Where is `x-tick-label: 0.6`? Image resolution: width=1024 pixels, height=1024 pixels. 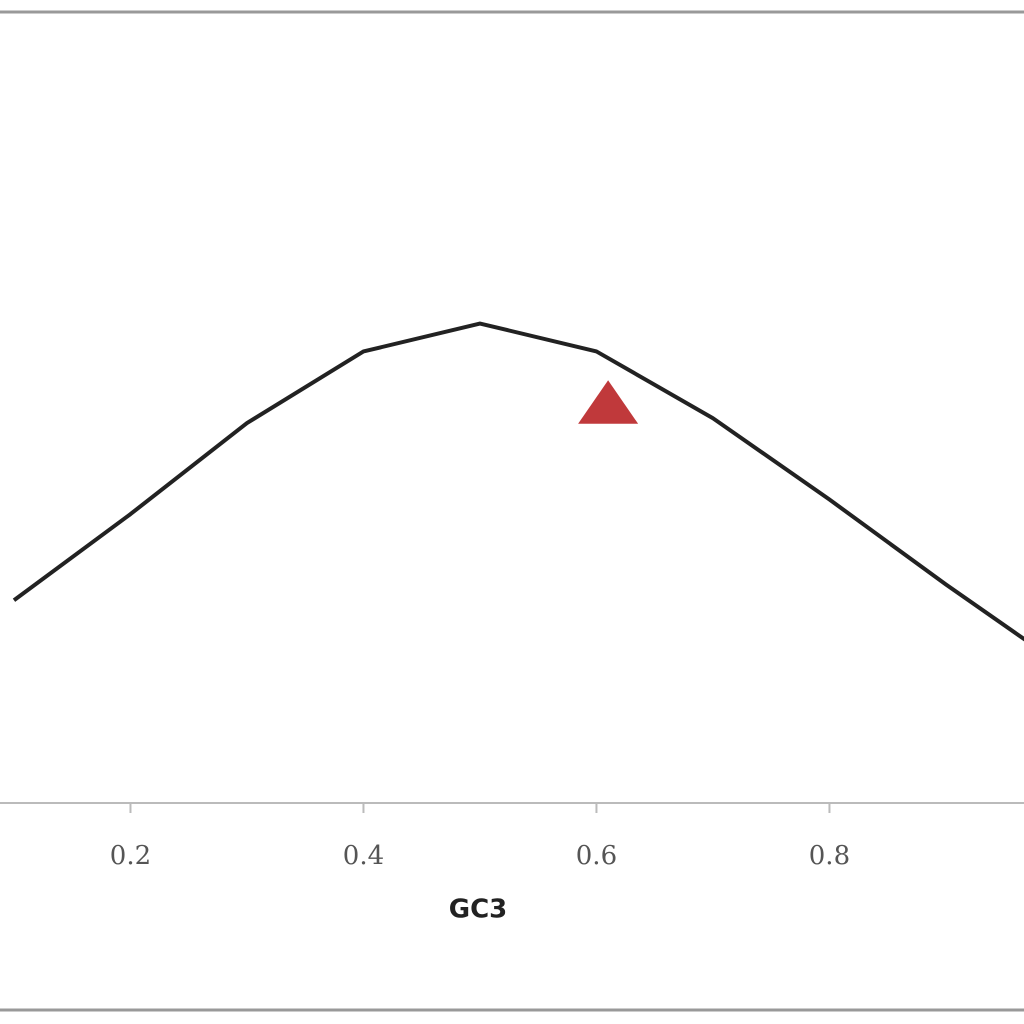 x-tick-label: 0.6 is located at coordinates (596, 856).